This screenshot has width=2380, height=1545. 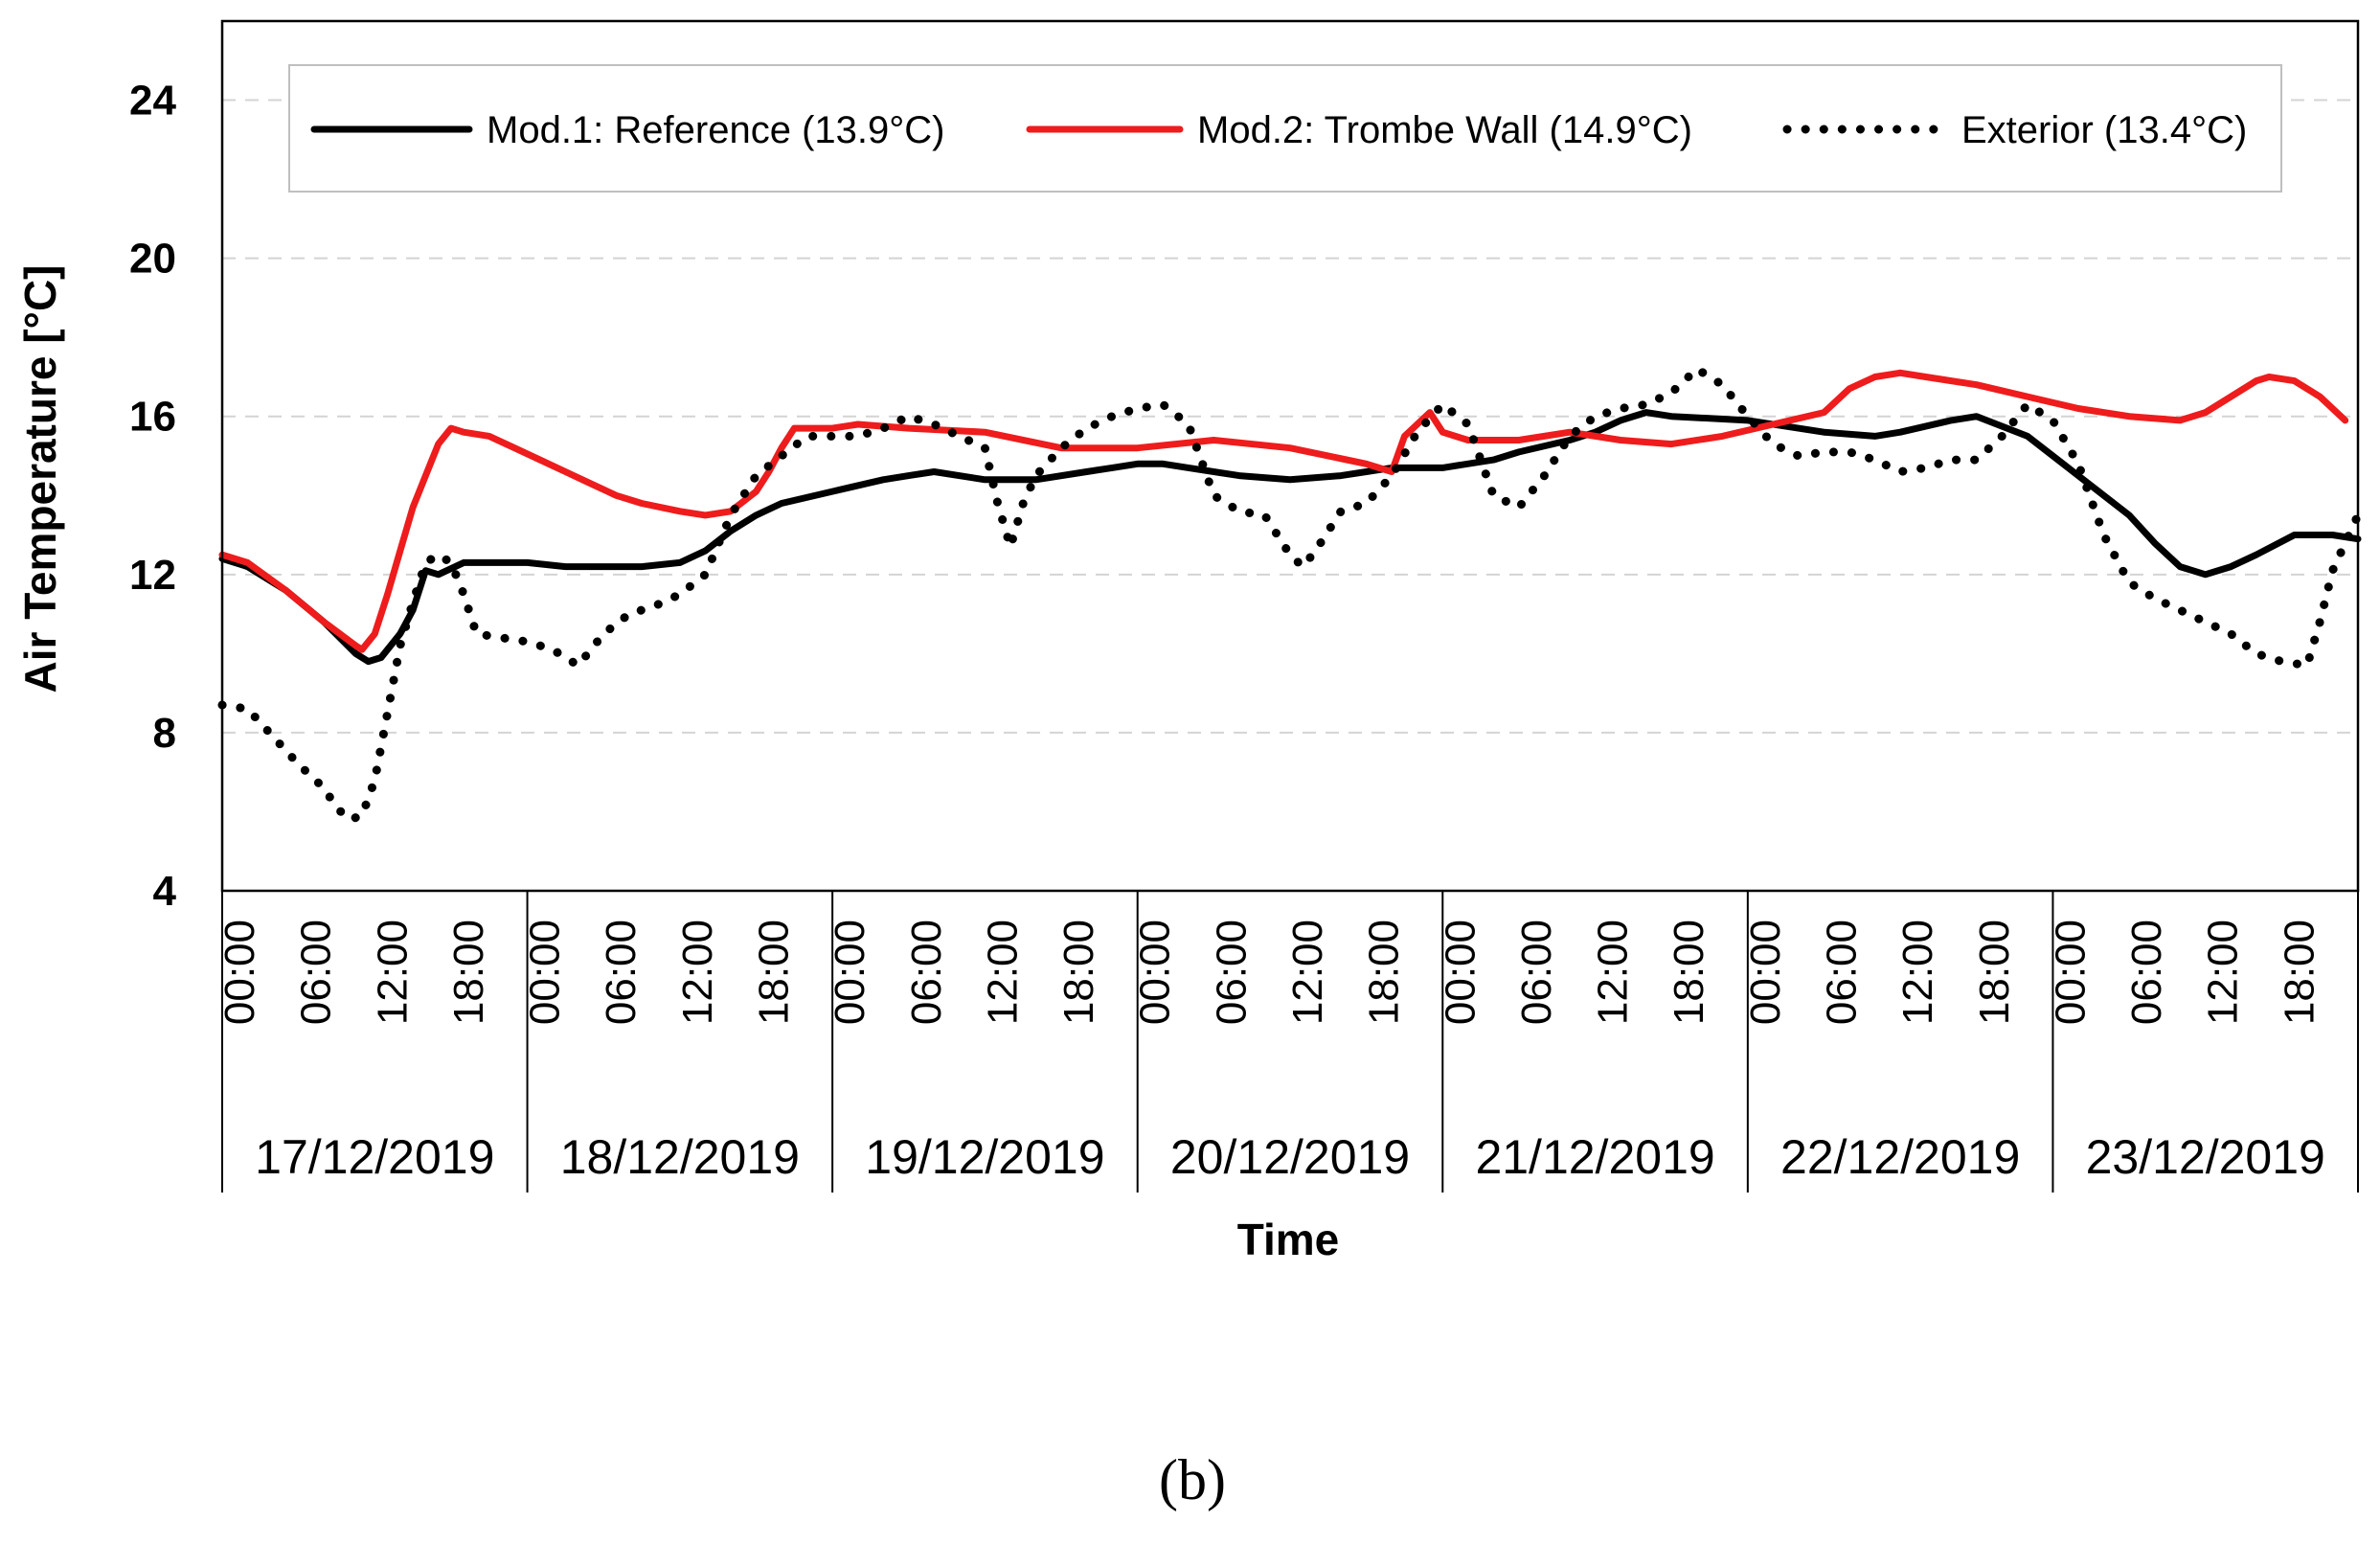 I want to click on y-tick-label: 24, so click(x=152, y=101).